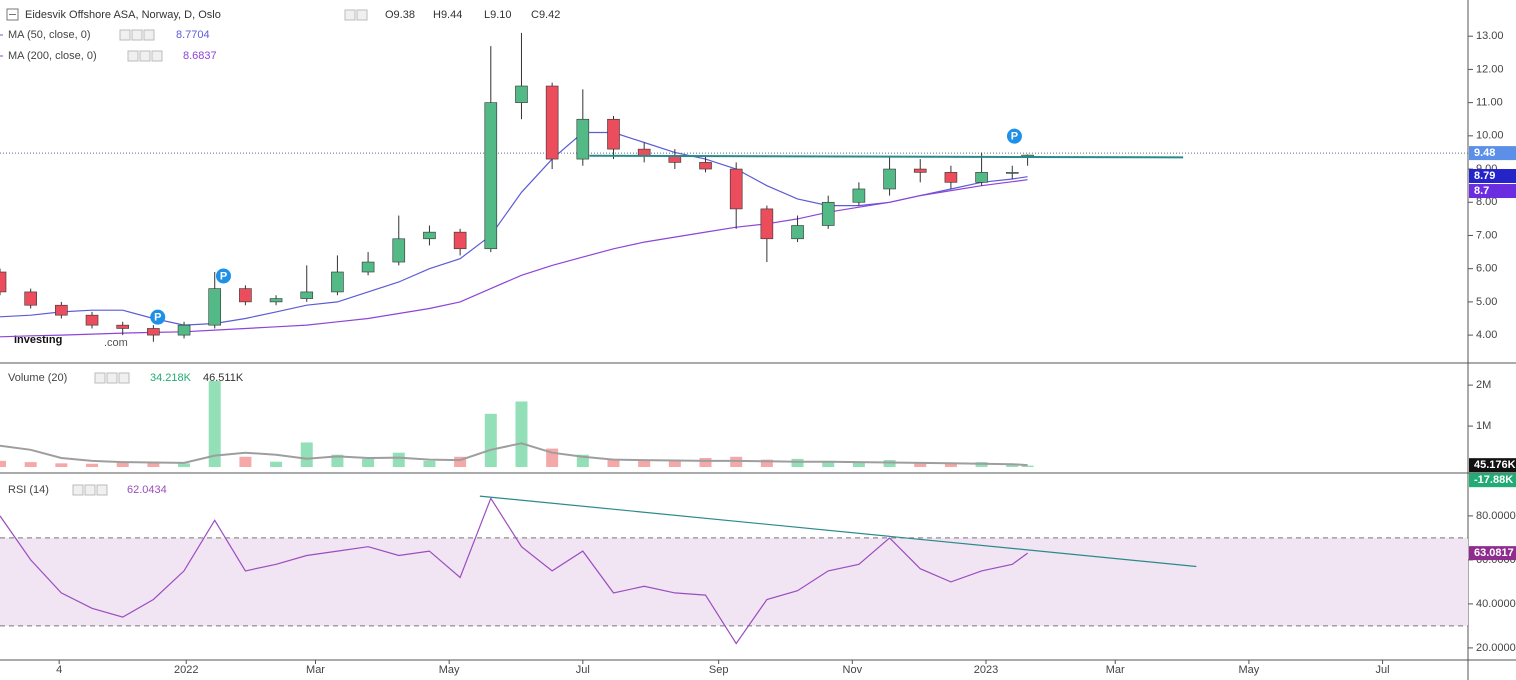  What do you see at coordinates (1486, 302) in the screenshot?
I see `y-tick-label: 5.00` at bounding box center [1486, 302].